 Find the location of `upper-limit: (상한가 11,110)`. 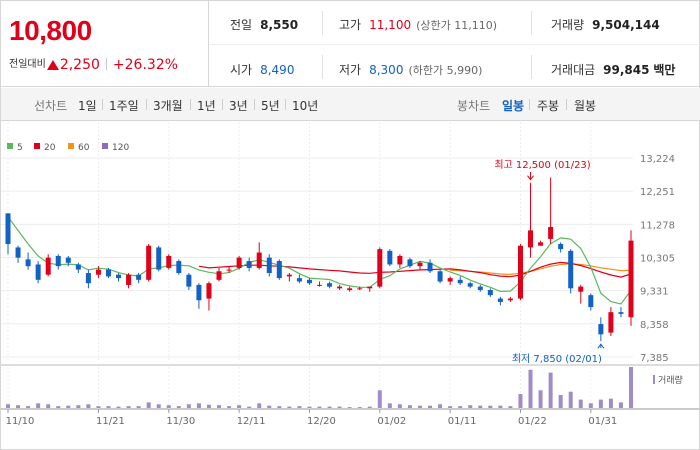

upper-limit: (상한가 11,110) is located at coordinates (457, 25).